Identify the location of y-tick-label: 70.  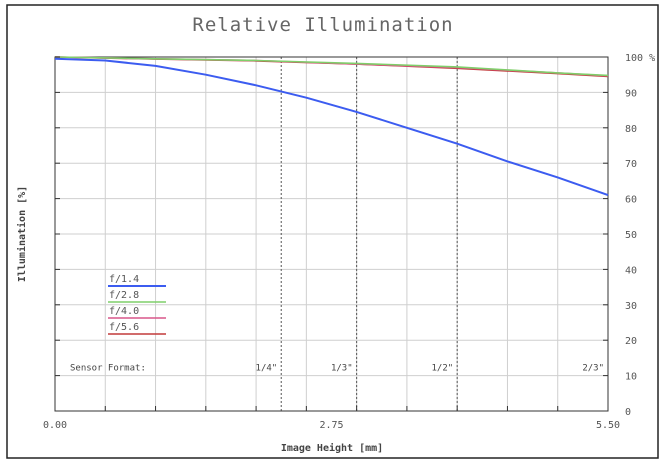
(631, 164).